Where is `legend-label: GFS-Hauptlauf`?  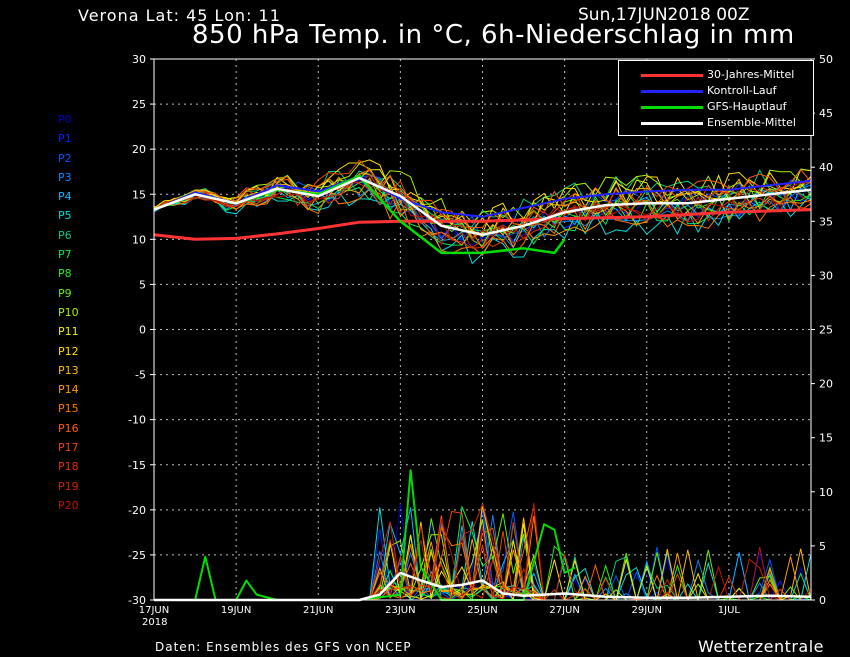 legend-label: GFS-Hauptlauf is located at coordinates (747, 106).